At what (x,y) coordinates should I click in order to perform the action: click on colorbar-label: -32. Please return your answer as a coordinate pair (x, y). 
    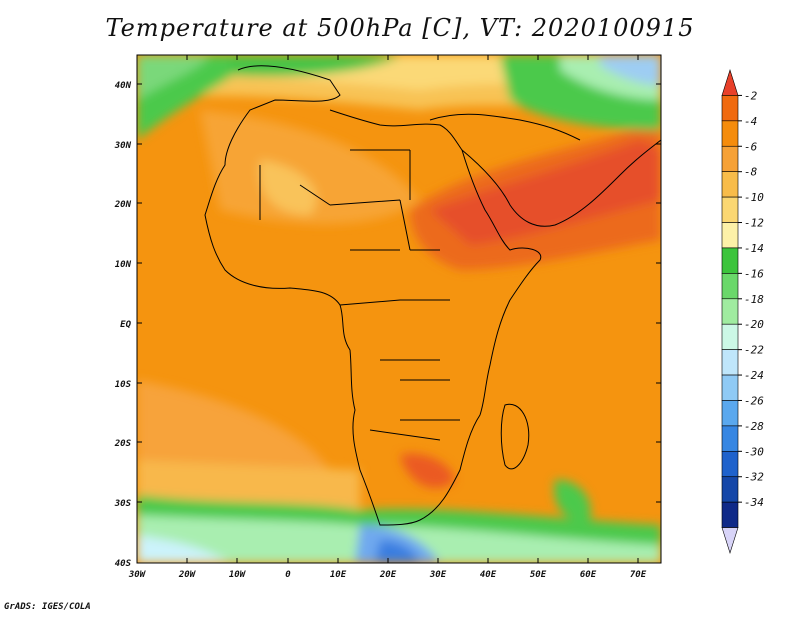
    Looking at the image, I should click on (754, 477).